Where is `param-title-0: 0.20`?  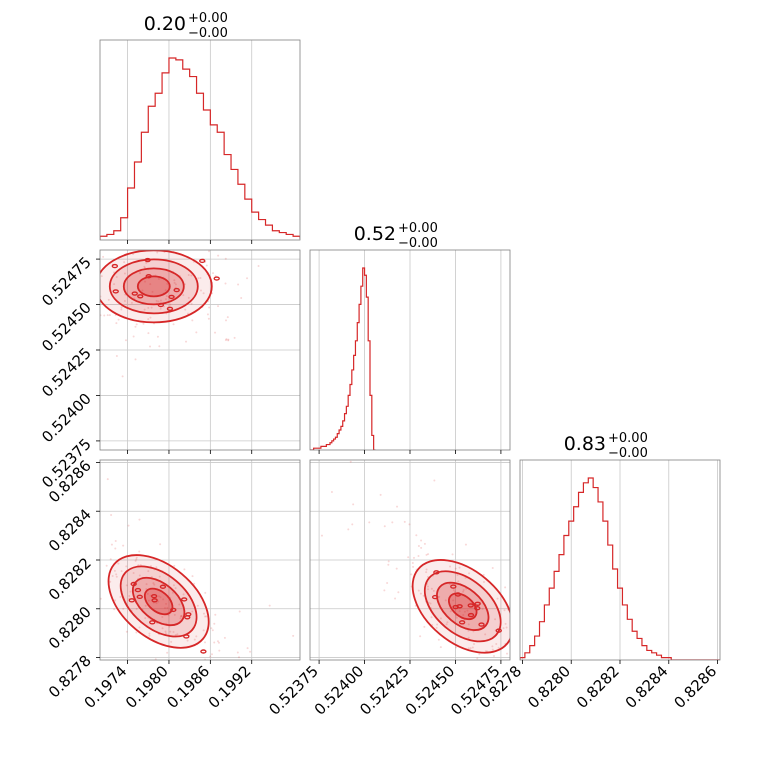
param-title-0: 0.20 is located at coordinates (165, 24).